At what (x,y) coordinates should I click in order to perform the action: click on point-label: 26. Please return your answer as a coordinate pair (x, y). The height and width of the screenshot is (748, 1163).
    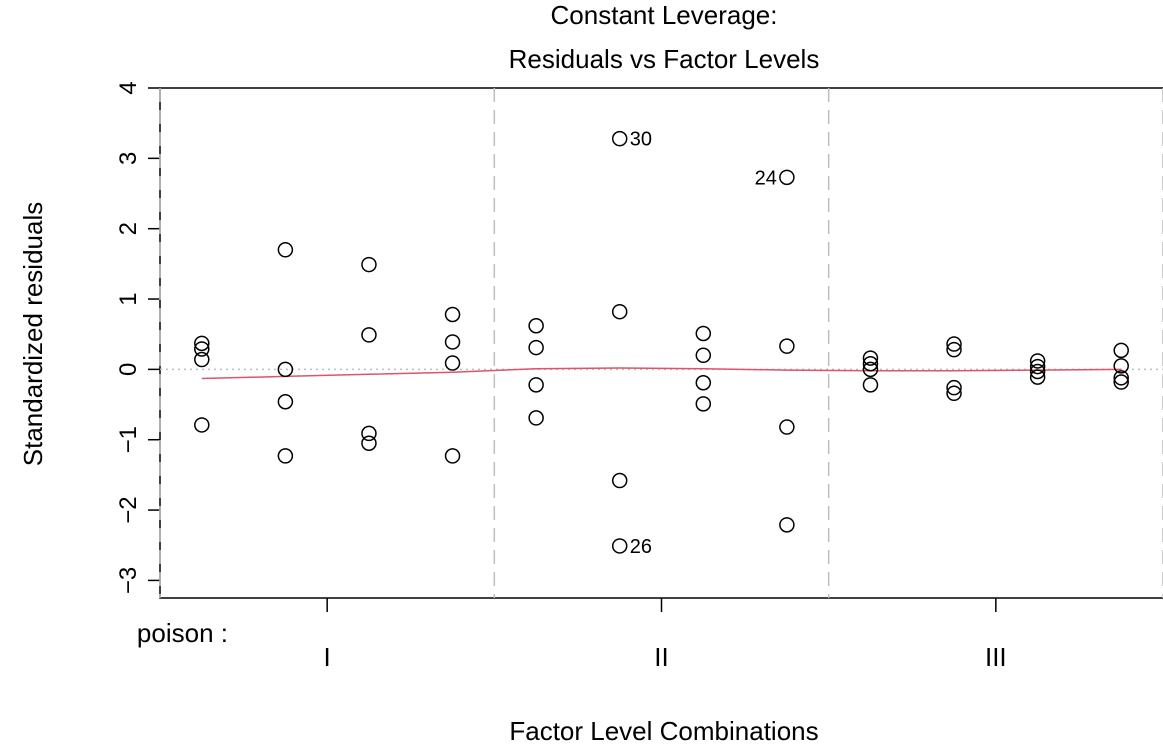
    Looking at the image, I should click on (641, 547).